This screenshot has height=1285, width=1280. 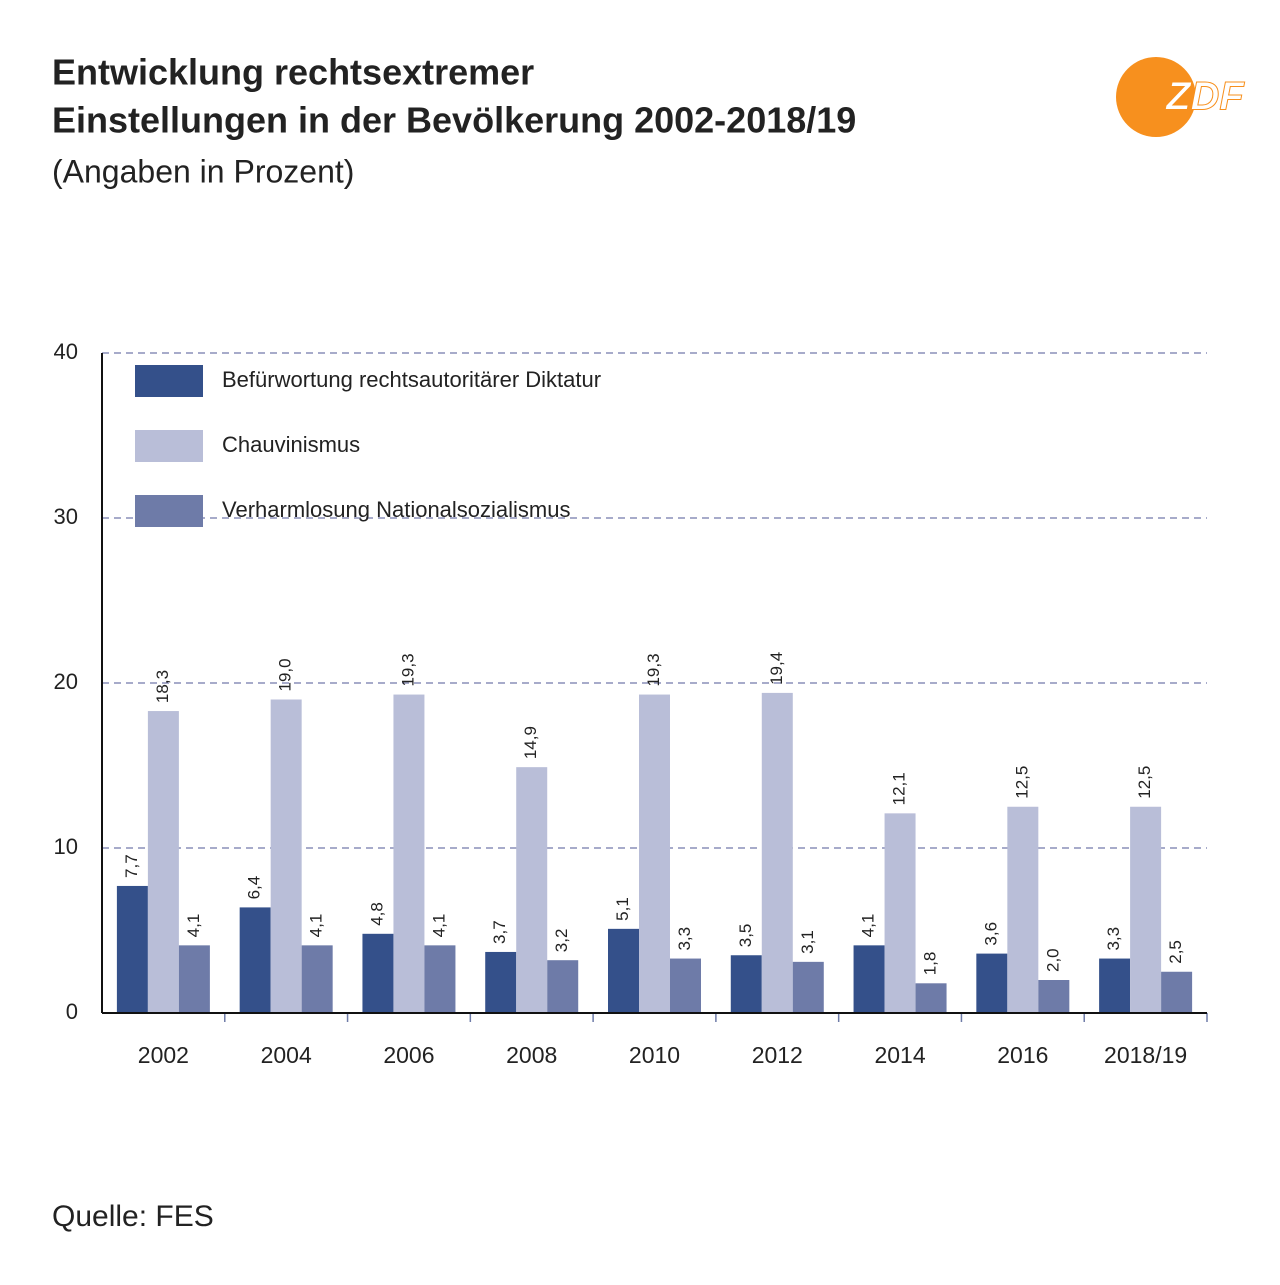 I want to click on x-tick-label: 2002, so click(x=163, y=1055).